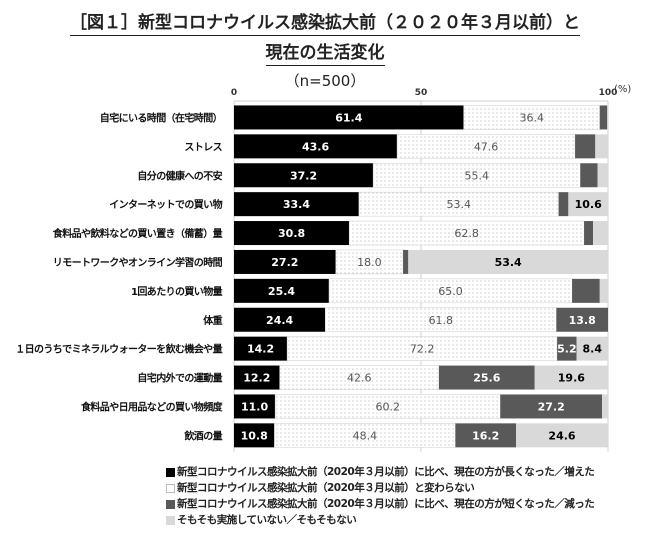 The image size is (650, 539). What do you see at coordinates (365, 435) in the screenshot?
I see `data-label: 48.4` at bounding box center [365, 435].